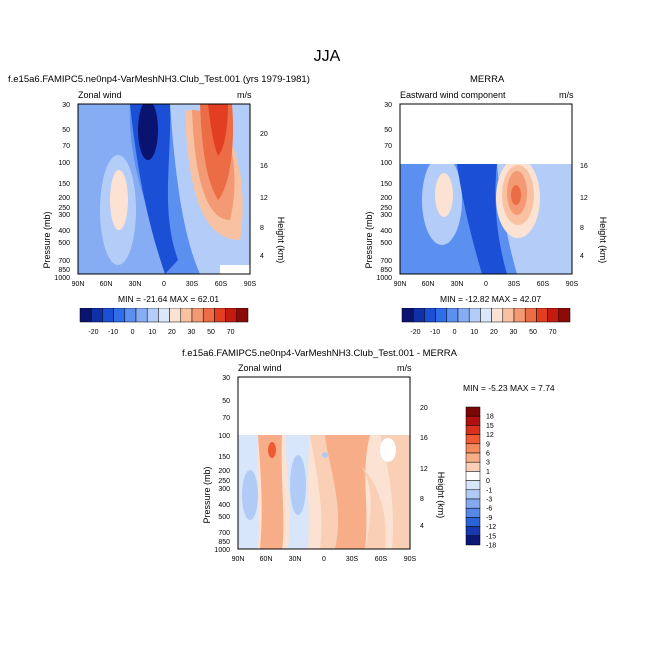 This screenshot has width=654, height=654. I want to click on svg-text: 70, so click(388, 146).